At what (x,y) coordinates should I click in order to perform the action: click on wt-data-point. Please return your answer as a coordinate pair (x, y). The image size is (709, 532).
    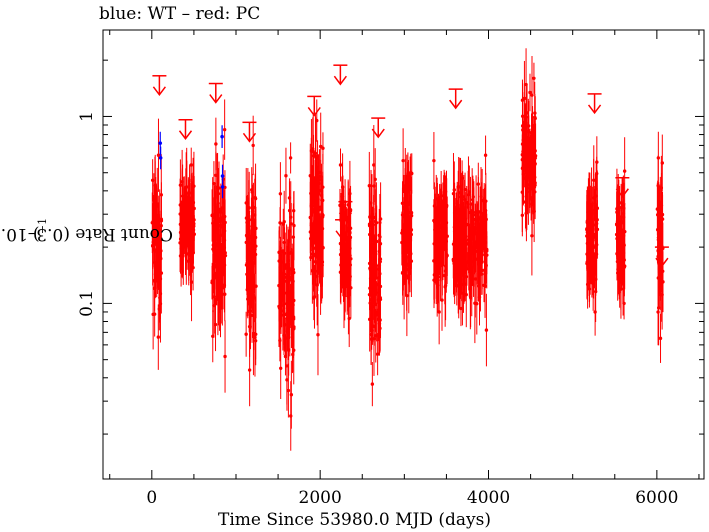
    Looking at the image, I should click on (160, 158).